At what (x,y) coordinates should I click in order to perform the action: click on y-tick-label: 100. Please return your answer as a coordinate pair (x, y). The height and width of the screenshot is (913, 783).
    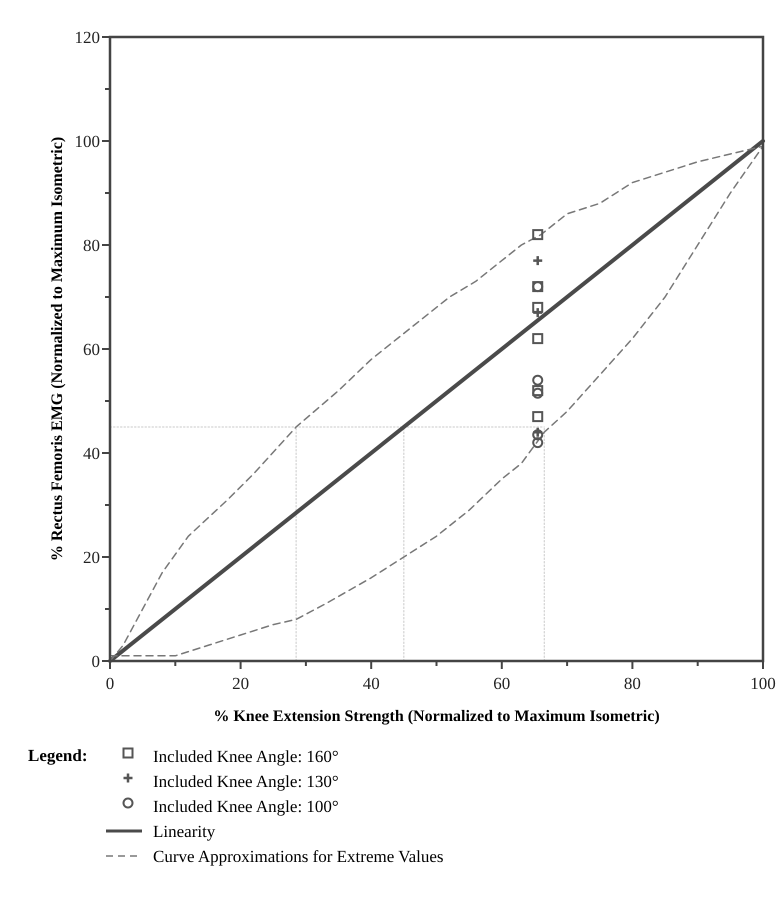
    Looking at the image, I should click on (87, 141).